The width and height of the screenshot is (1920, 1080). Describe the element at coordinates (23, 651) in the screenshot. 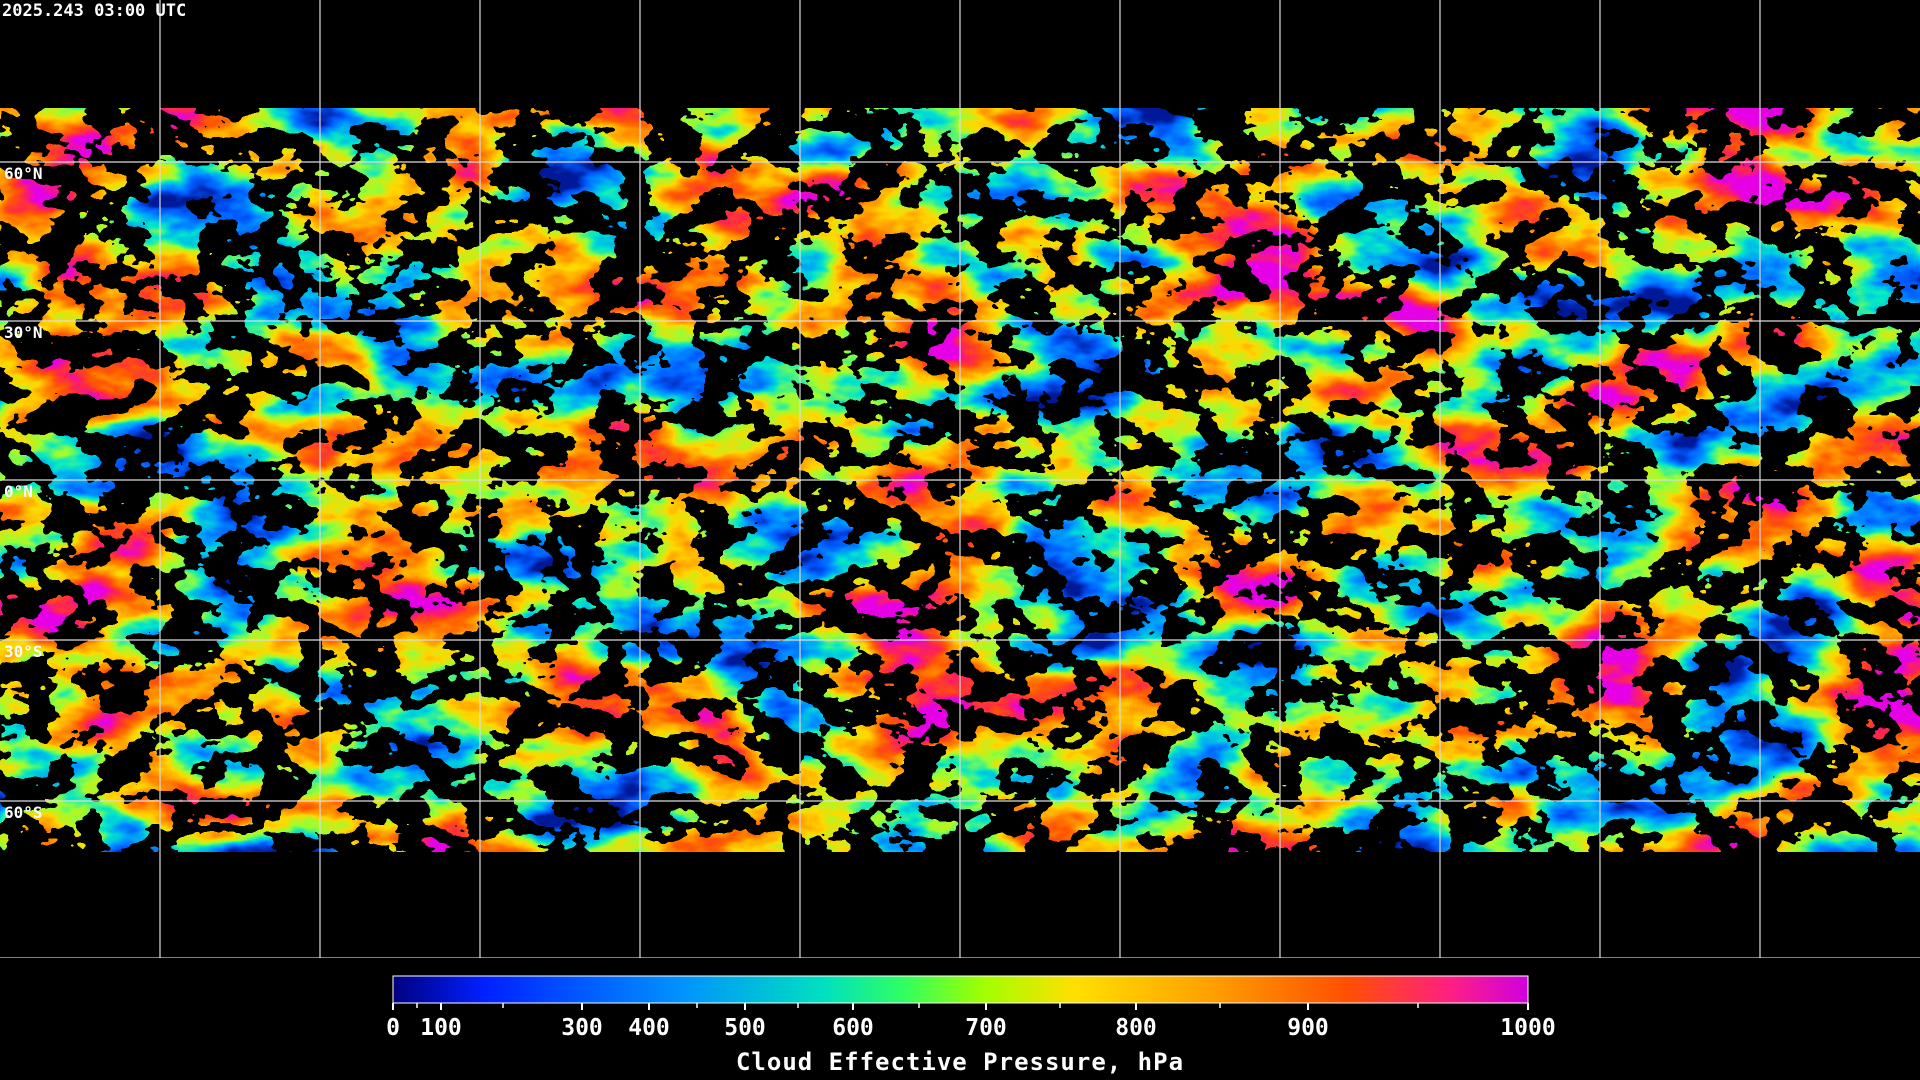

I see `latitude-label: 30°S` at that location.